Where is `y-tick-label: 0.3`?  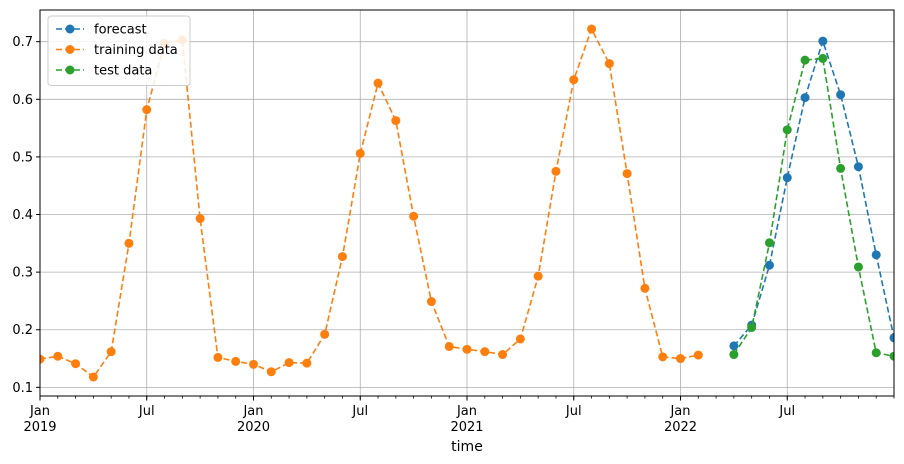 y-tick-label: 0.3 is located at coordinates (22, 273).